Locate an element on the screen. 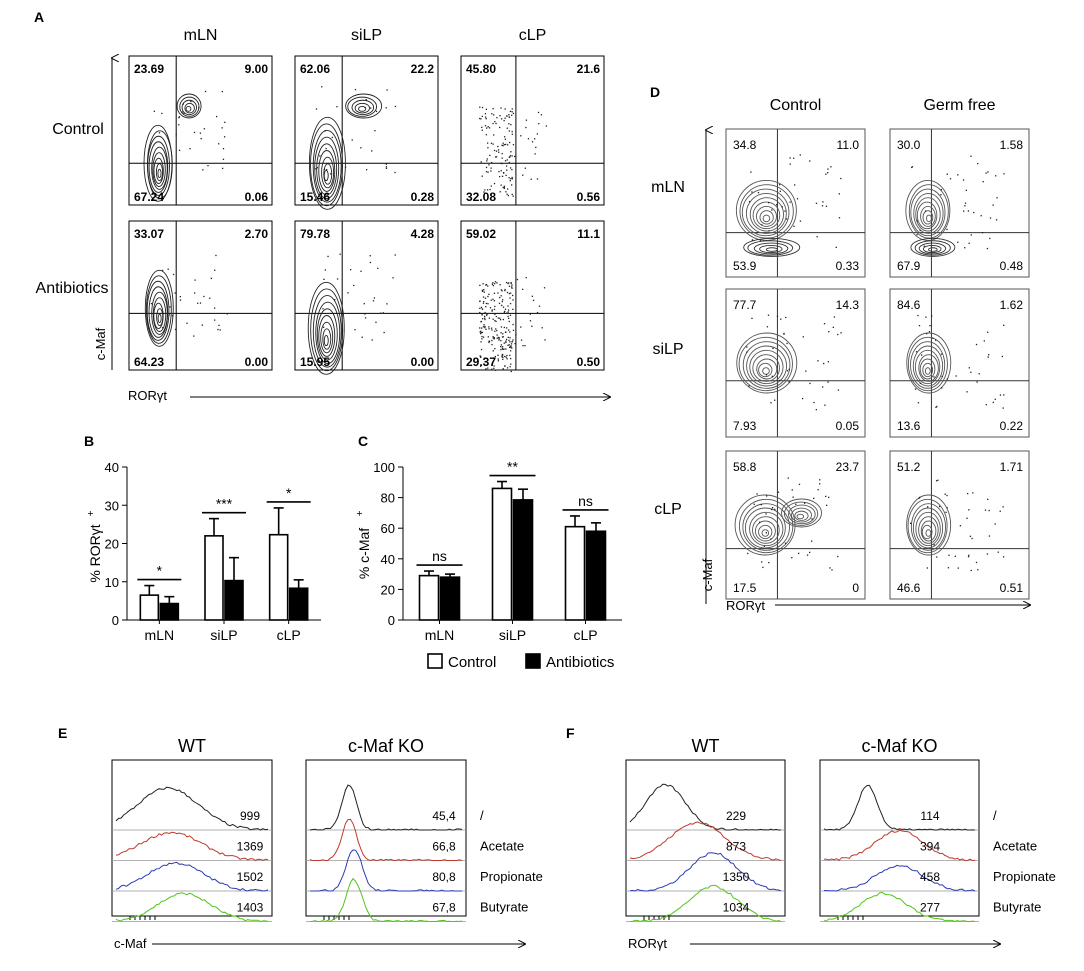  histogram-trace is located at coordinates (899, 845).